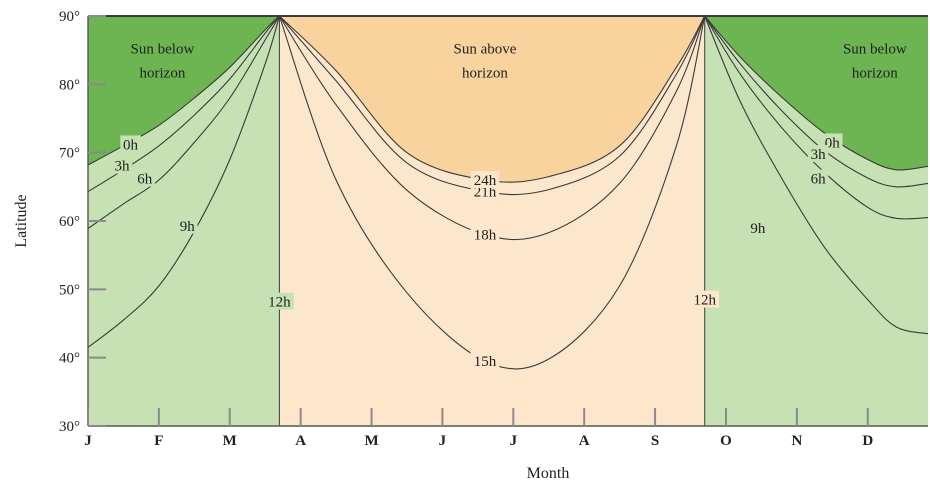  I want to click on y-tick-label: 50°, so click(69, 290).